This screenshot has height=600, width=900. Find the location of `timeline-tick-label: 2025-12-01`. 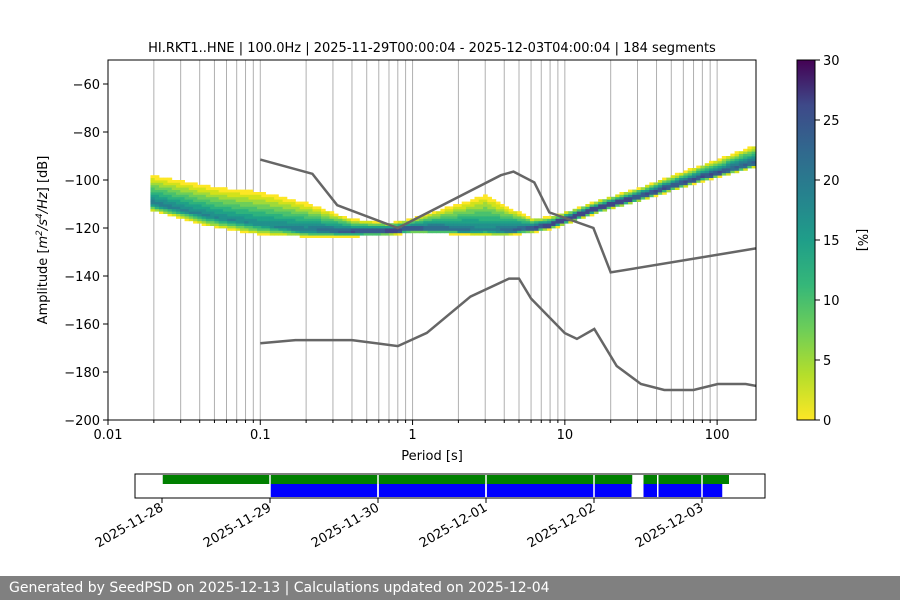

timeline-tick-label: 2025-12-01 is located at coordinates (453, 525).